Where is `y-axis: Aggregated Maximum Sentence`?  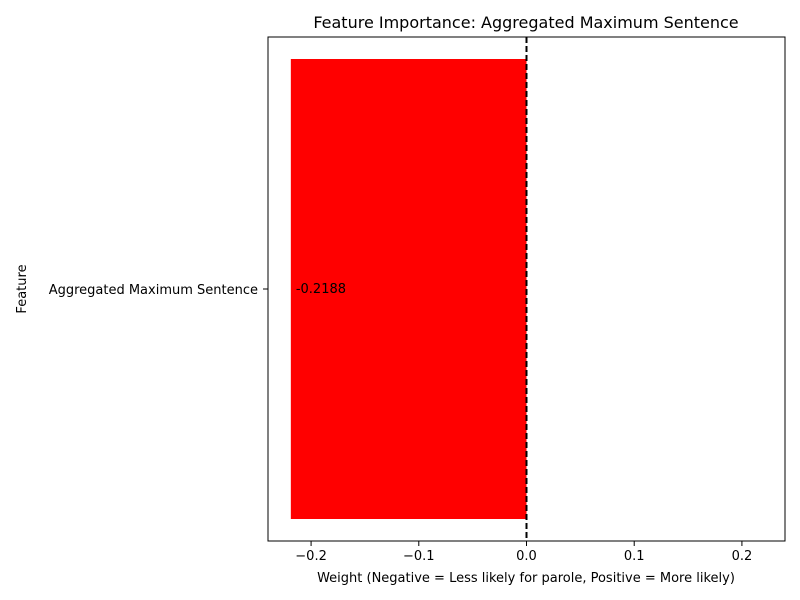 y-axis: Aggregated Maximum Sentence is located at coordinates (158, 290).